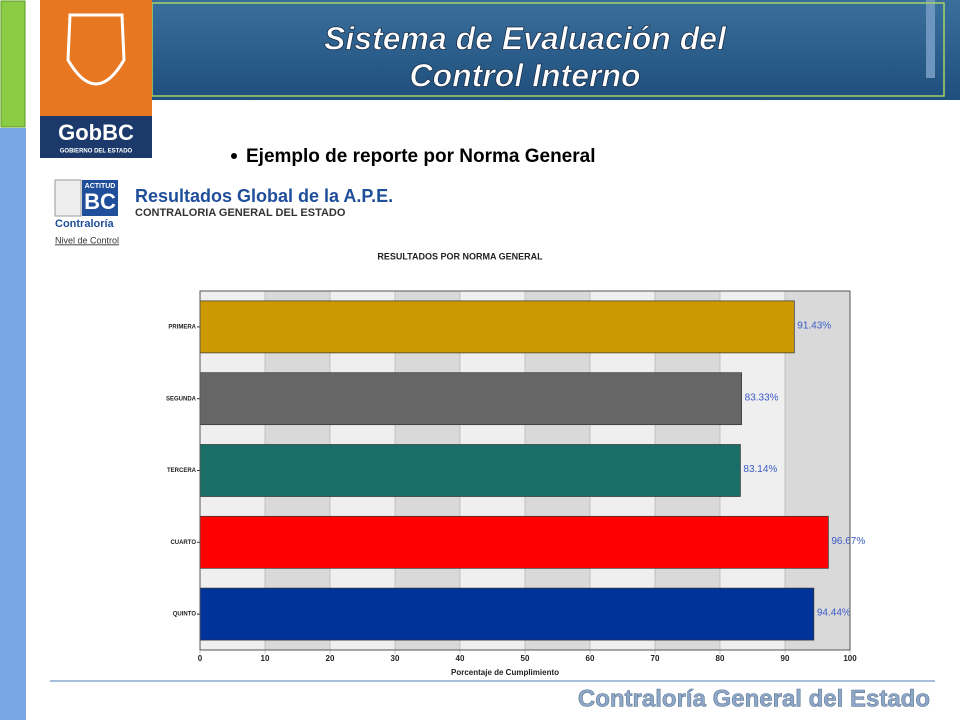 The image size is (960, 720). What do you see at coordinates (240, 213) in the screenshot?
I see `report-subtitle: CONTRALORIA GENERAL DEL ESTADO` at bounding box center [240, 213].